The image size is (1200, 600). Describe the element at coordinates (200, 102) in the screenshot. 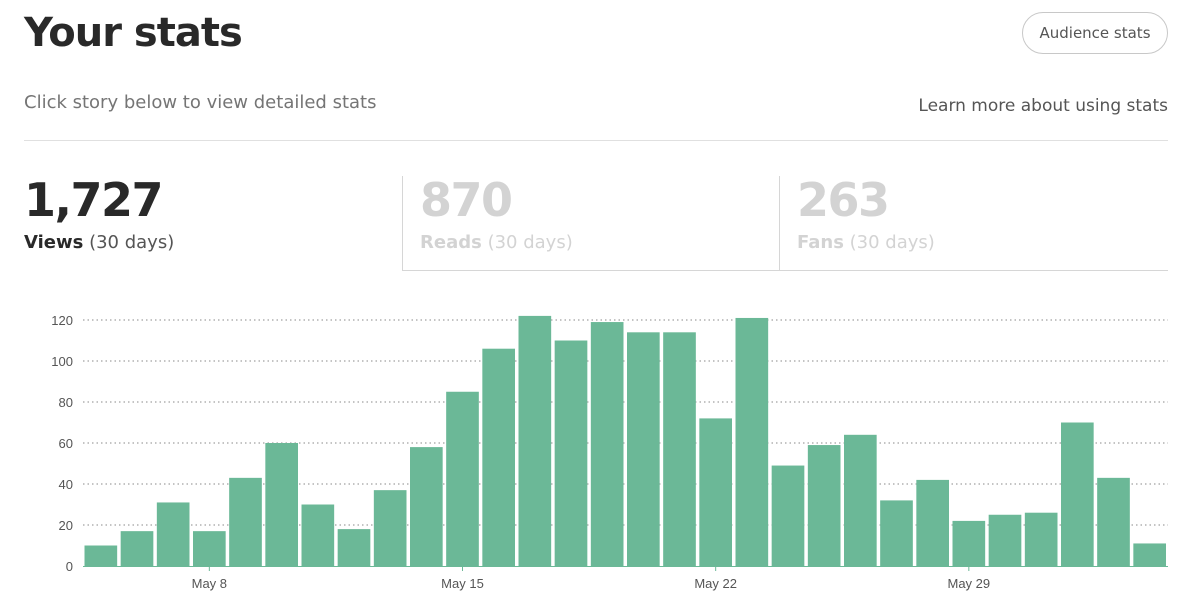

I see `page-subtitle: Click story below to view detailed stats` at that location.